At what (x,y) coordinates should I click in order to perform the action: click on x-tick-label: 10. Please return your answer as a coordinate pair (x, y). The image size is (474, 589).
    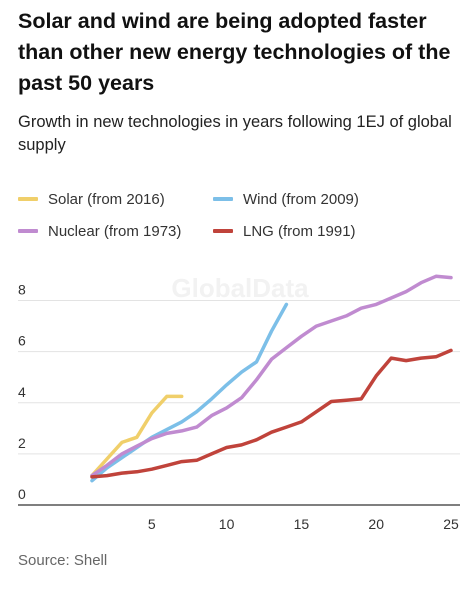
    Looking at the image, I should click on (227, 524).